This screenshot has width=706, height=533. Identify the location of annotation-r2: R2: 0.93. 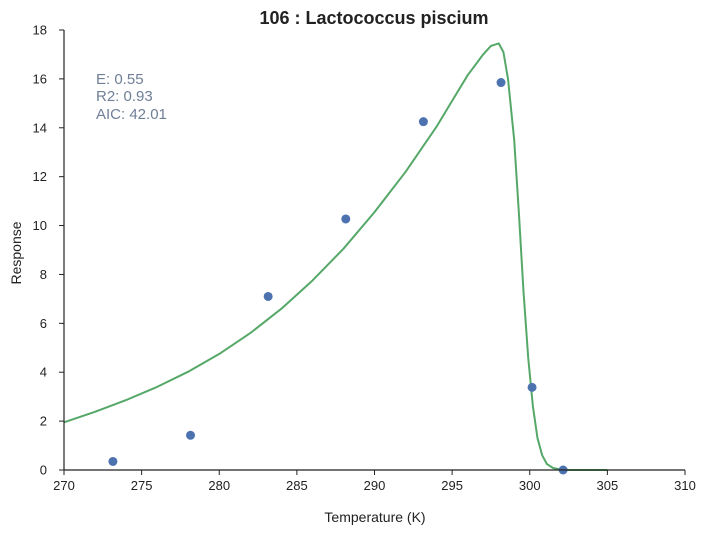
(124, 96).